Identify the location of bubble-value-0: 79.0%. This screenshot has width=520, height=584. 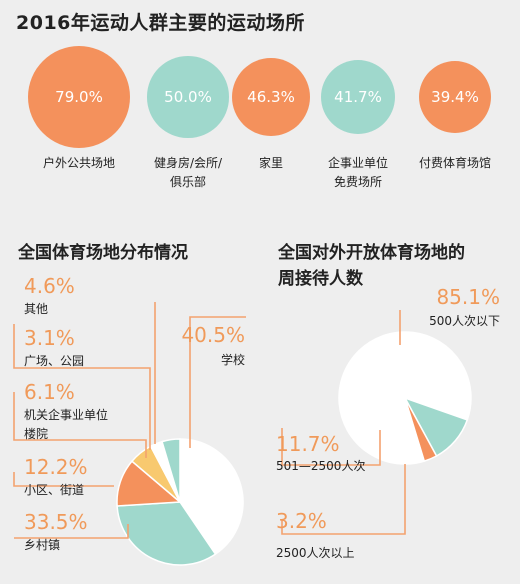
(79, 97).